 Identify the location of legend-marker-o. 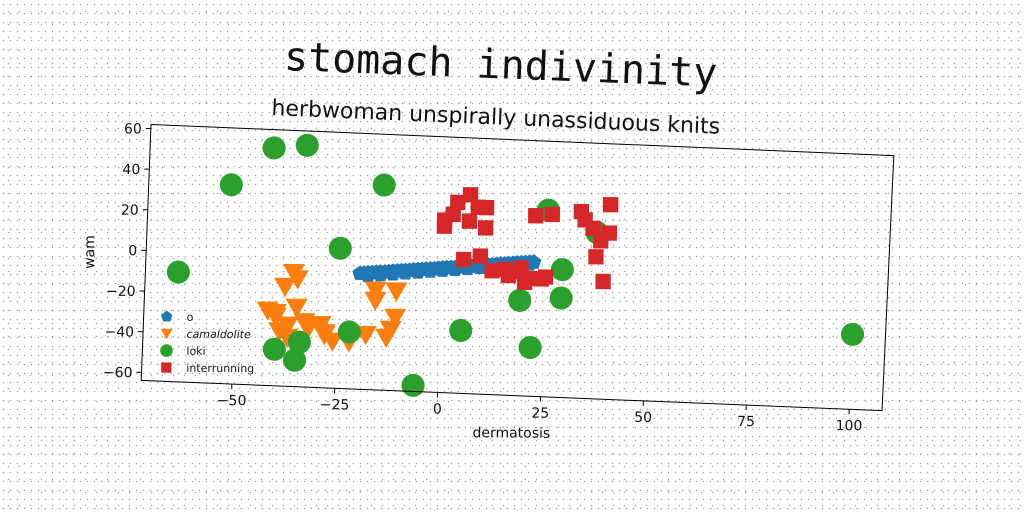
(166, 316).